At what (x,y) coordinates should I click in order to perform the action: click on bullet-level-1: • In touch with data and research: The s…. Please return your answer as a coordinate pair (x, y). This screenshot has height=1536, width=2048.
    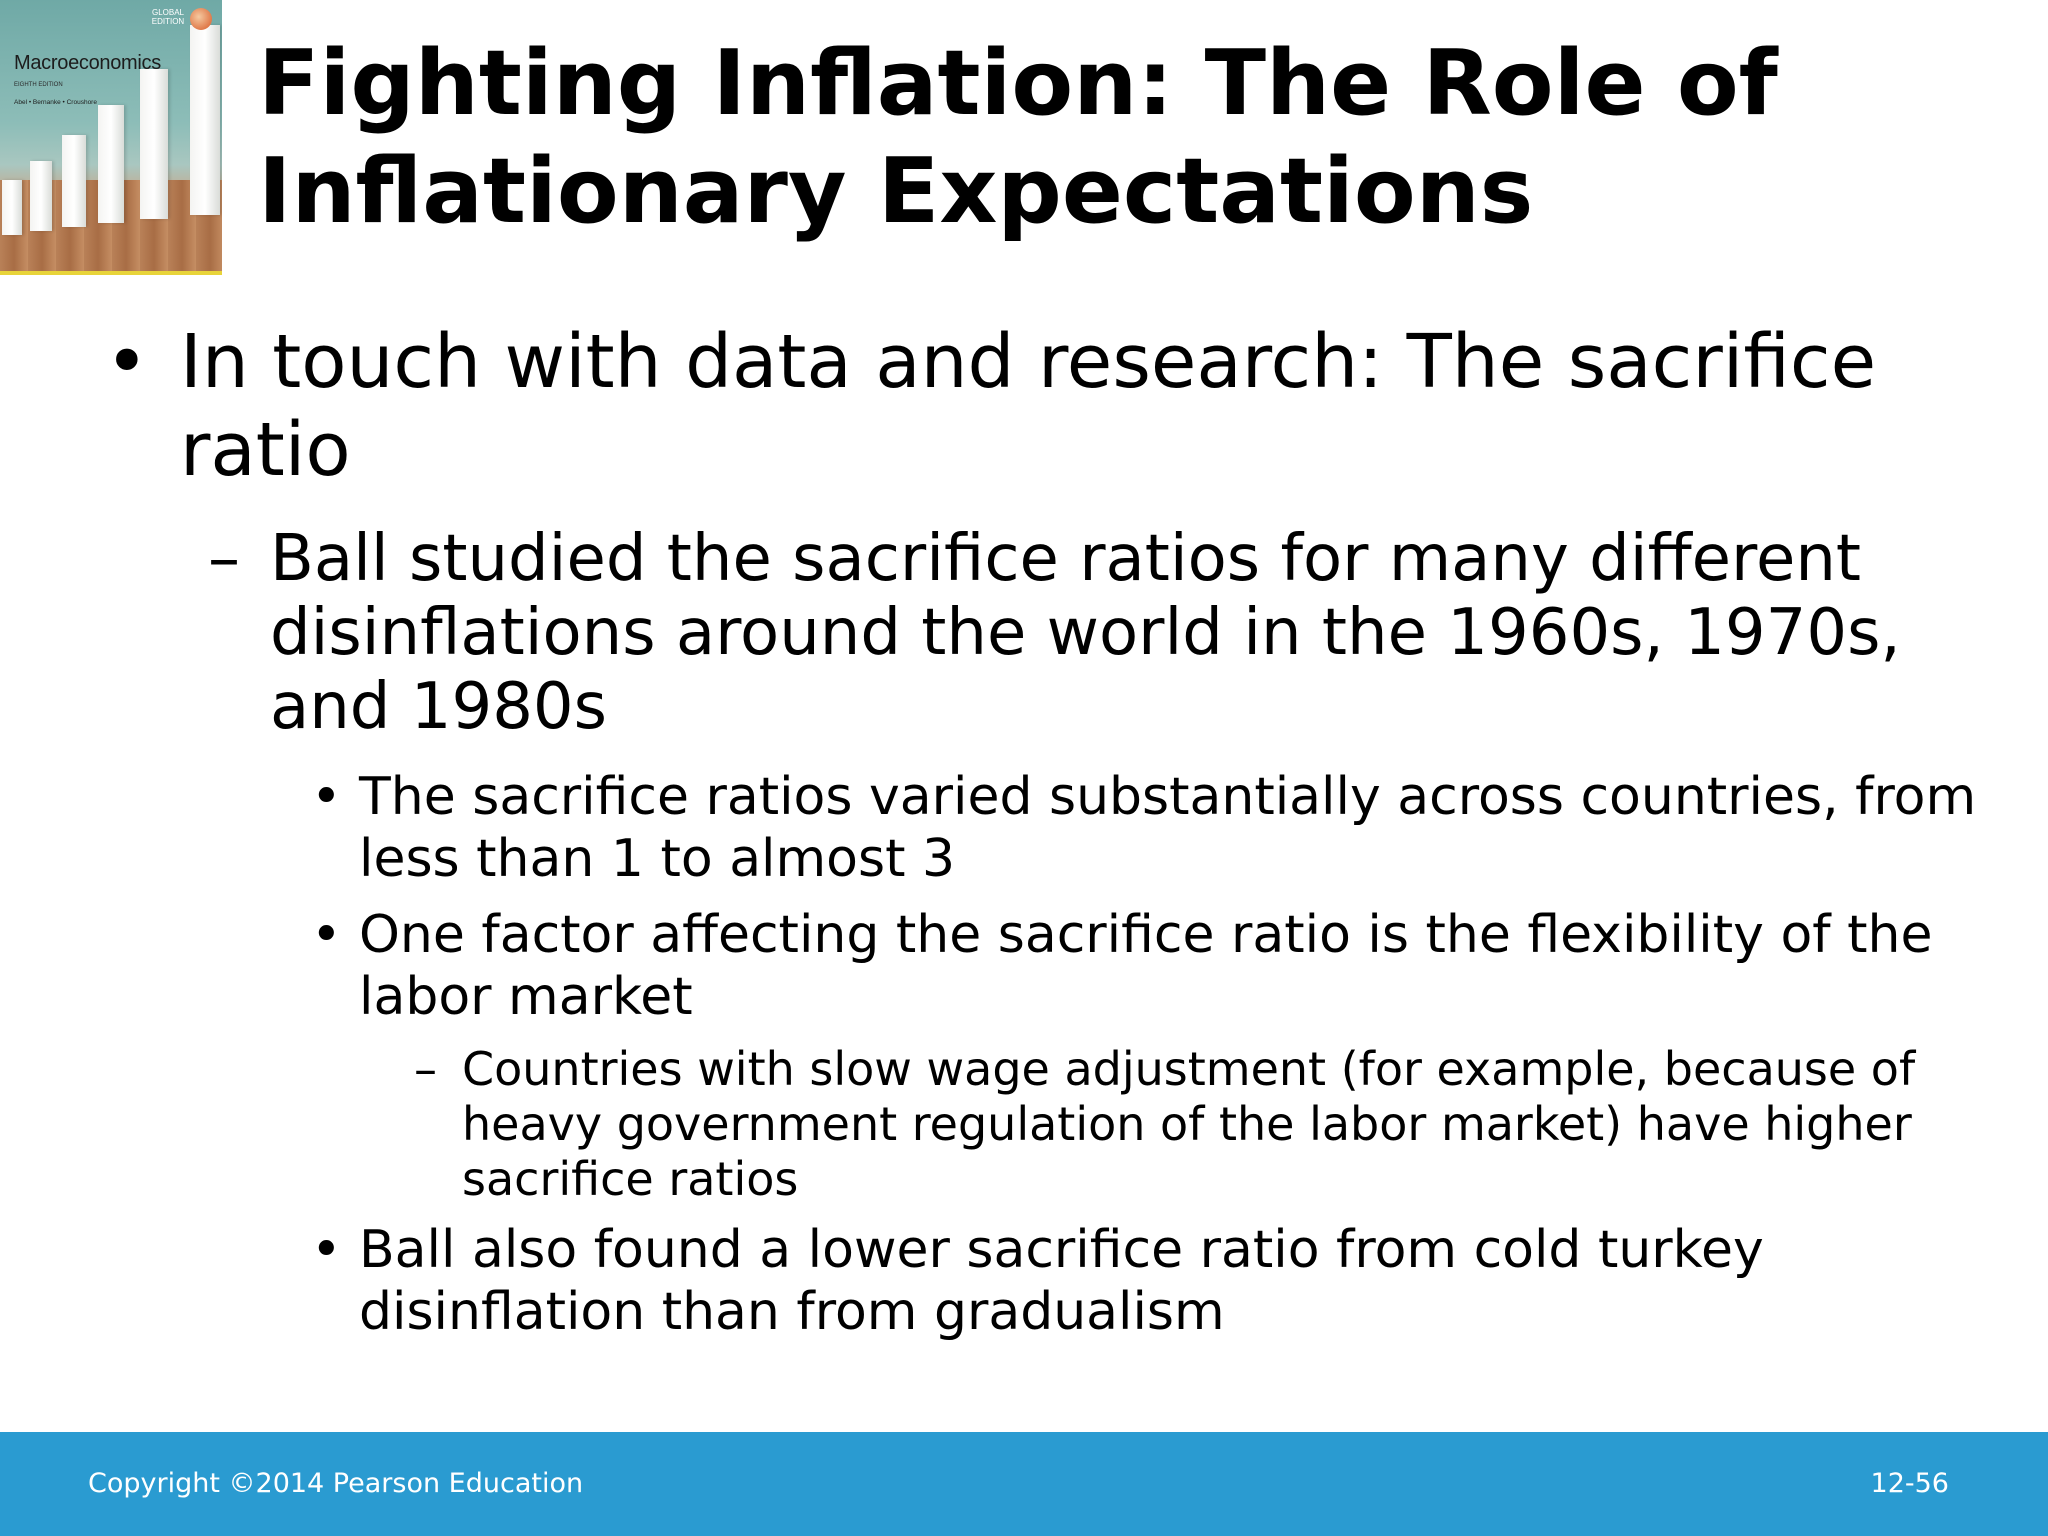
    Looking at the image, I should click on (1042, 406).